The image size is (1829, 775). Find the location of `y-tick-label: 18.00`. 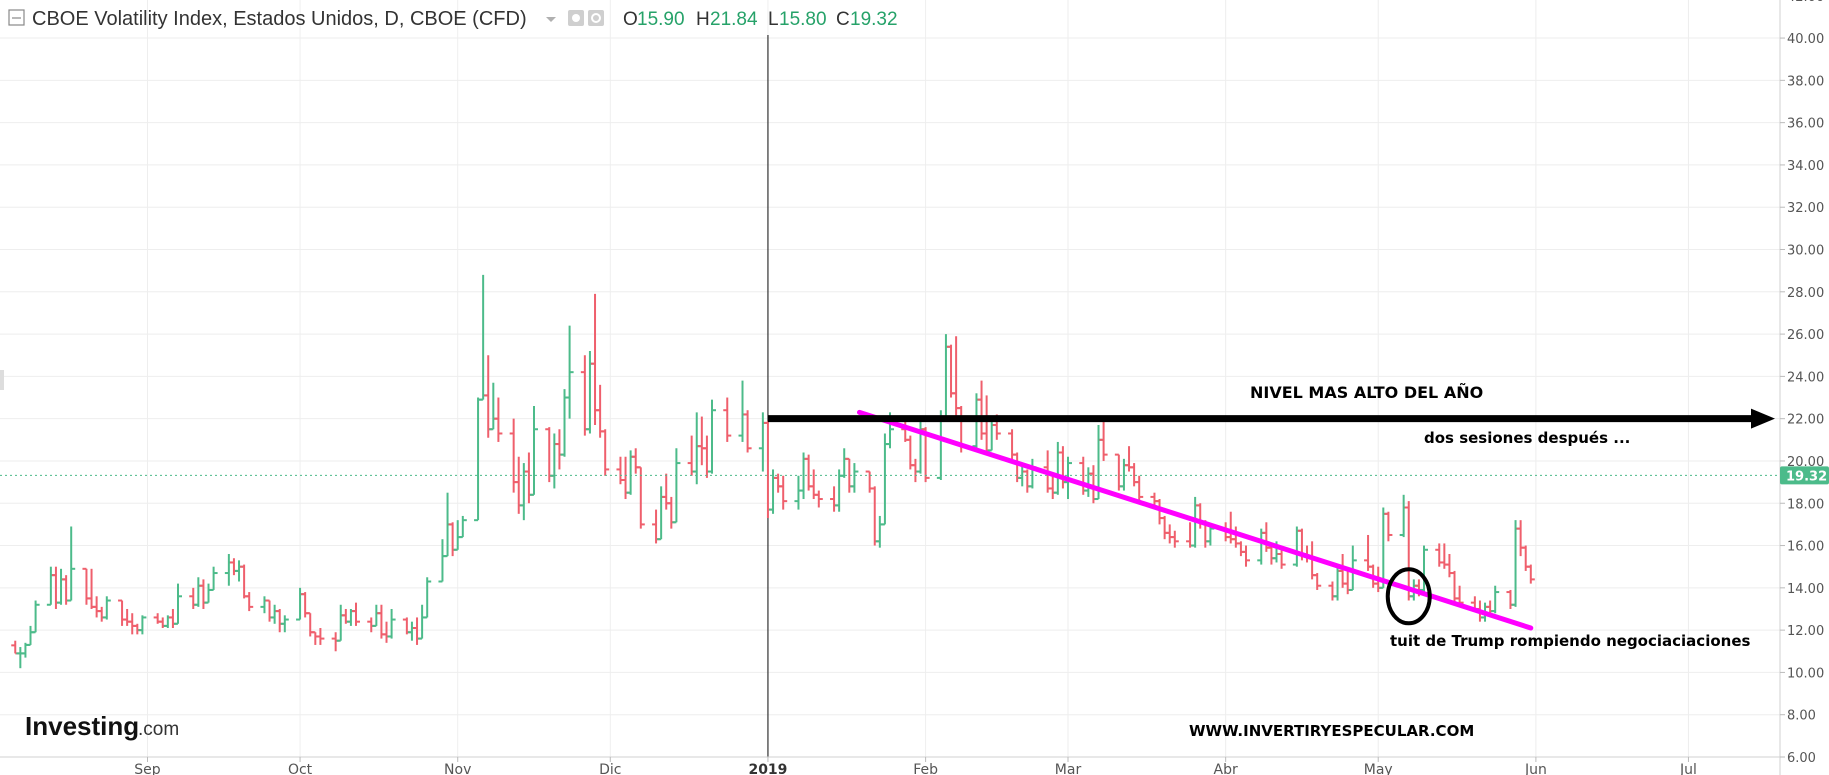

y-tick-label: 18.00 is located at coordinates (1805, 504).